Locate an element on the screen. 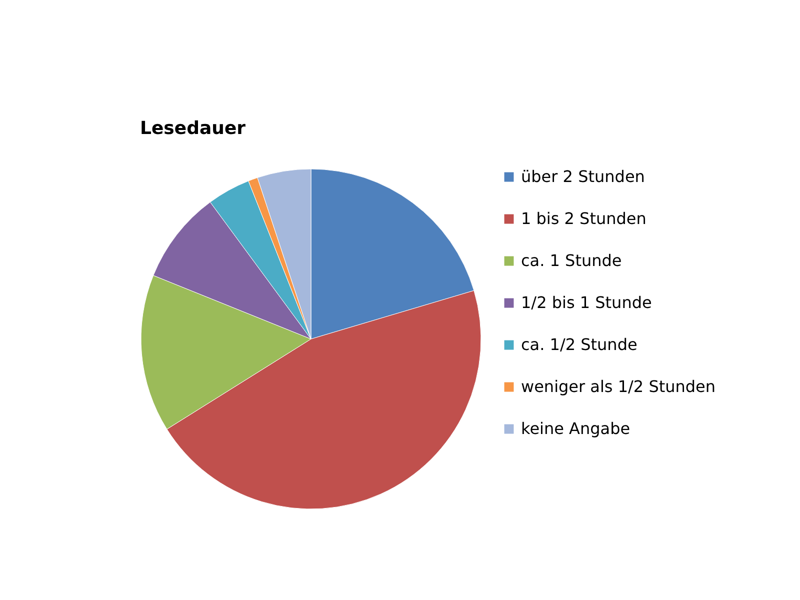 The width and height of the screenshot is (800, 600). legend-label: weniger als 1/2 Stunden is located at coordinates (618, 386).